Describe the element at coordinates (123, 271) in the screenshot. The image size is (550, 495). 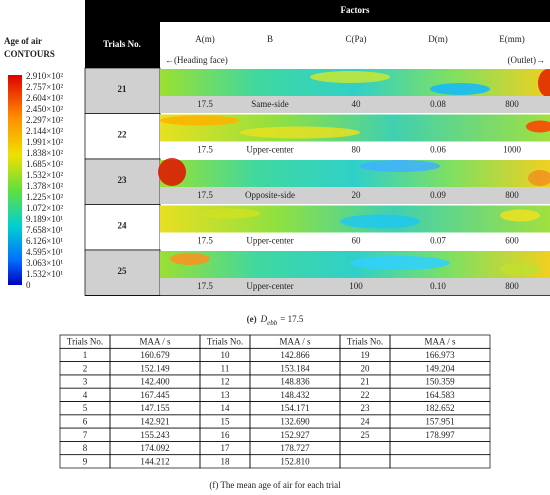
I see `trial-number: 25` at that location.